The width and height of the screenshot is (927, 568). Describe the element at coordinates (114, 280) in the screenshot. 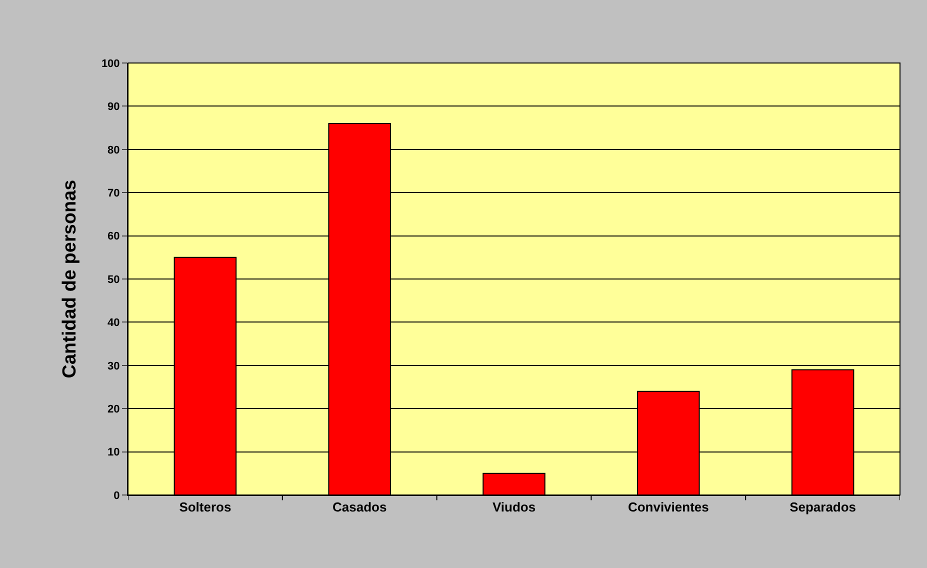

I see `y-tick-label: 50` at that location.